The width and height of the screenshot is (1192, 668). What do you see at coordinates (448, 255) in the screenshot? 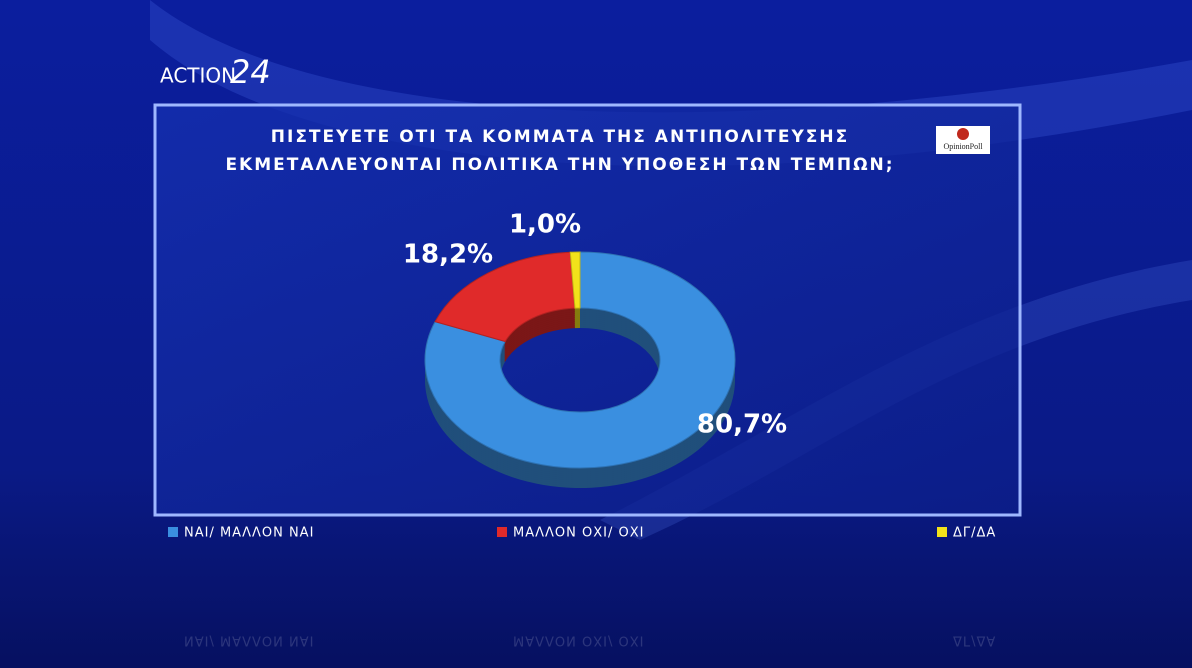
I see `value-label: 18,2%` at bounding box center [448, 255].